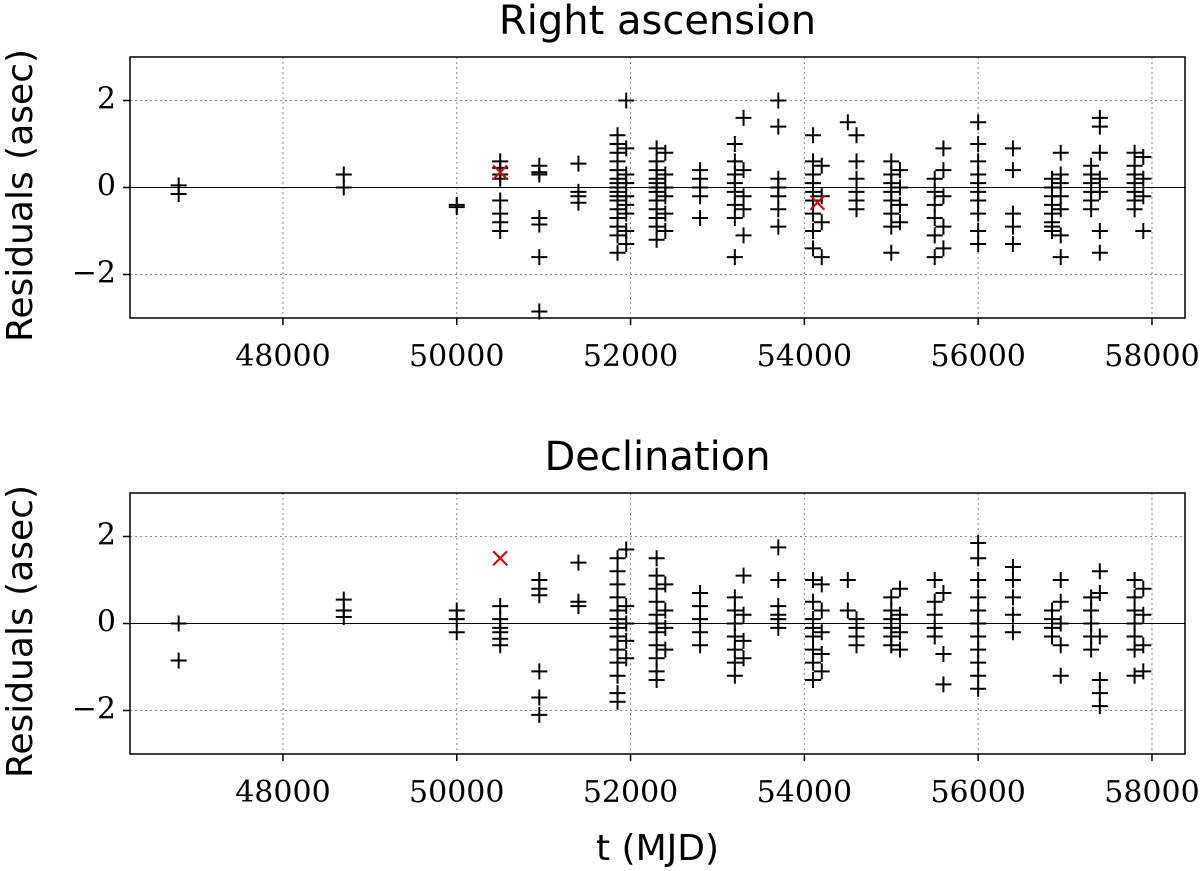  I want to click on y-tick-label: 2, so click(106, 535).